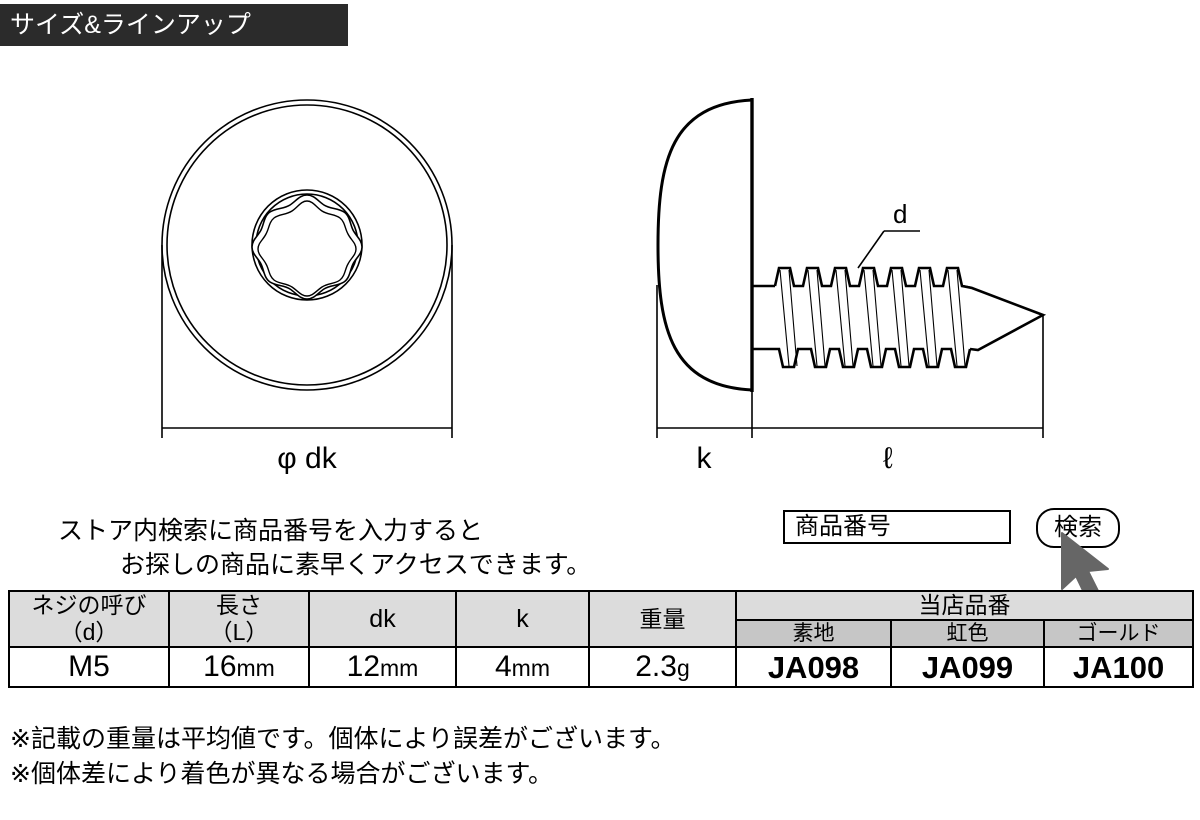  What do you see at coordinates (239, 632) in the screenshot?
I see `header-length-sub: （L）` at bounding box center [239, 632].